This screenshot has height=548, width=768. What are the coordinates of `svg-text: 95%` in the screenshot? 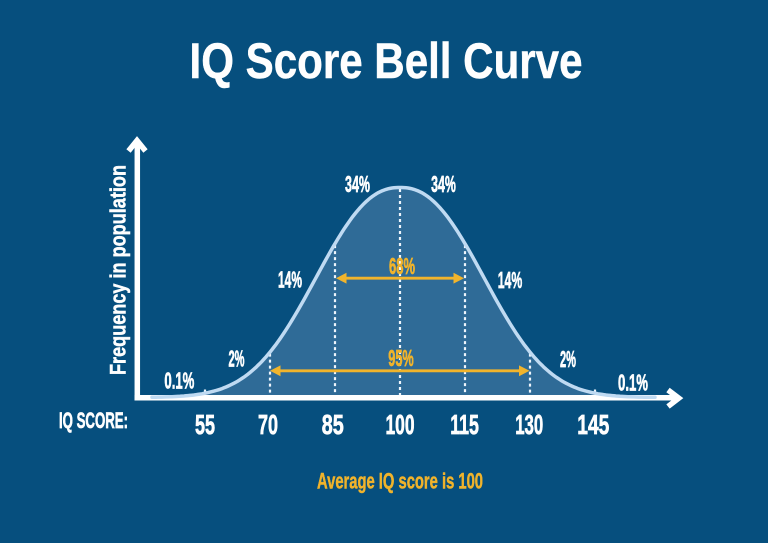 It's located at (401, 358).